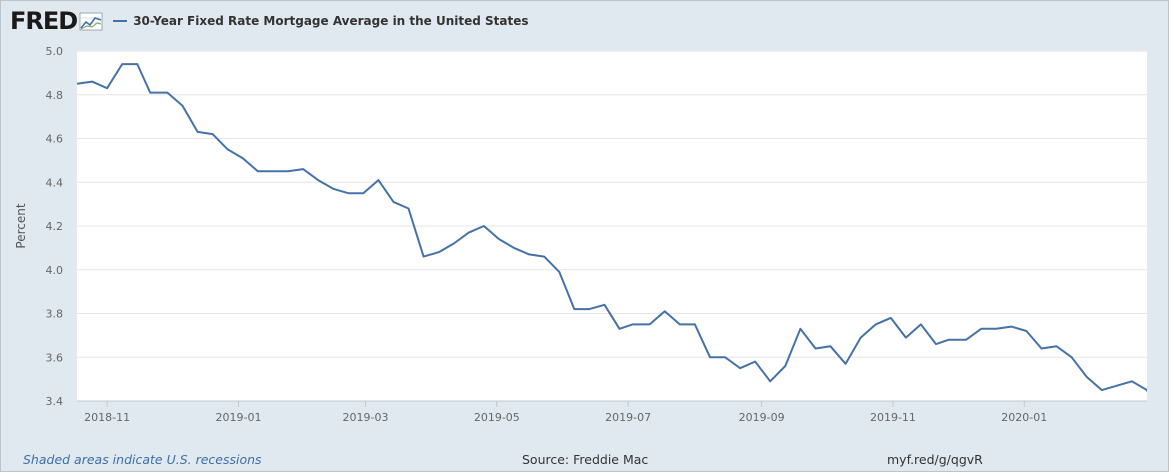  What do you see at coordinates (55, 95) in the screenshot?
I see `y-tick-label: 4.8` at bounding box center [55, 95].